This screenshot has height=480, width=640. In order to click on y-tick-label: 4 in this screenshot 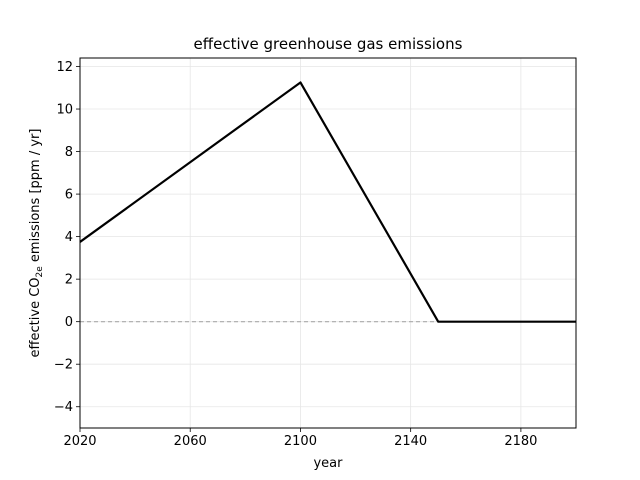, I will do `click(69, 237)`.